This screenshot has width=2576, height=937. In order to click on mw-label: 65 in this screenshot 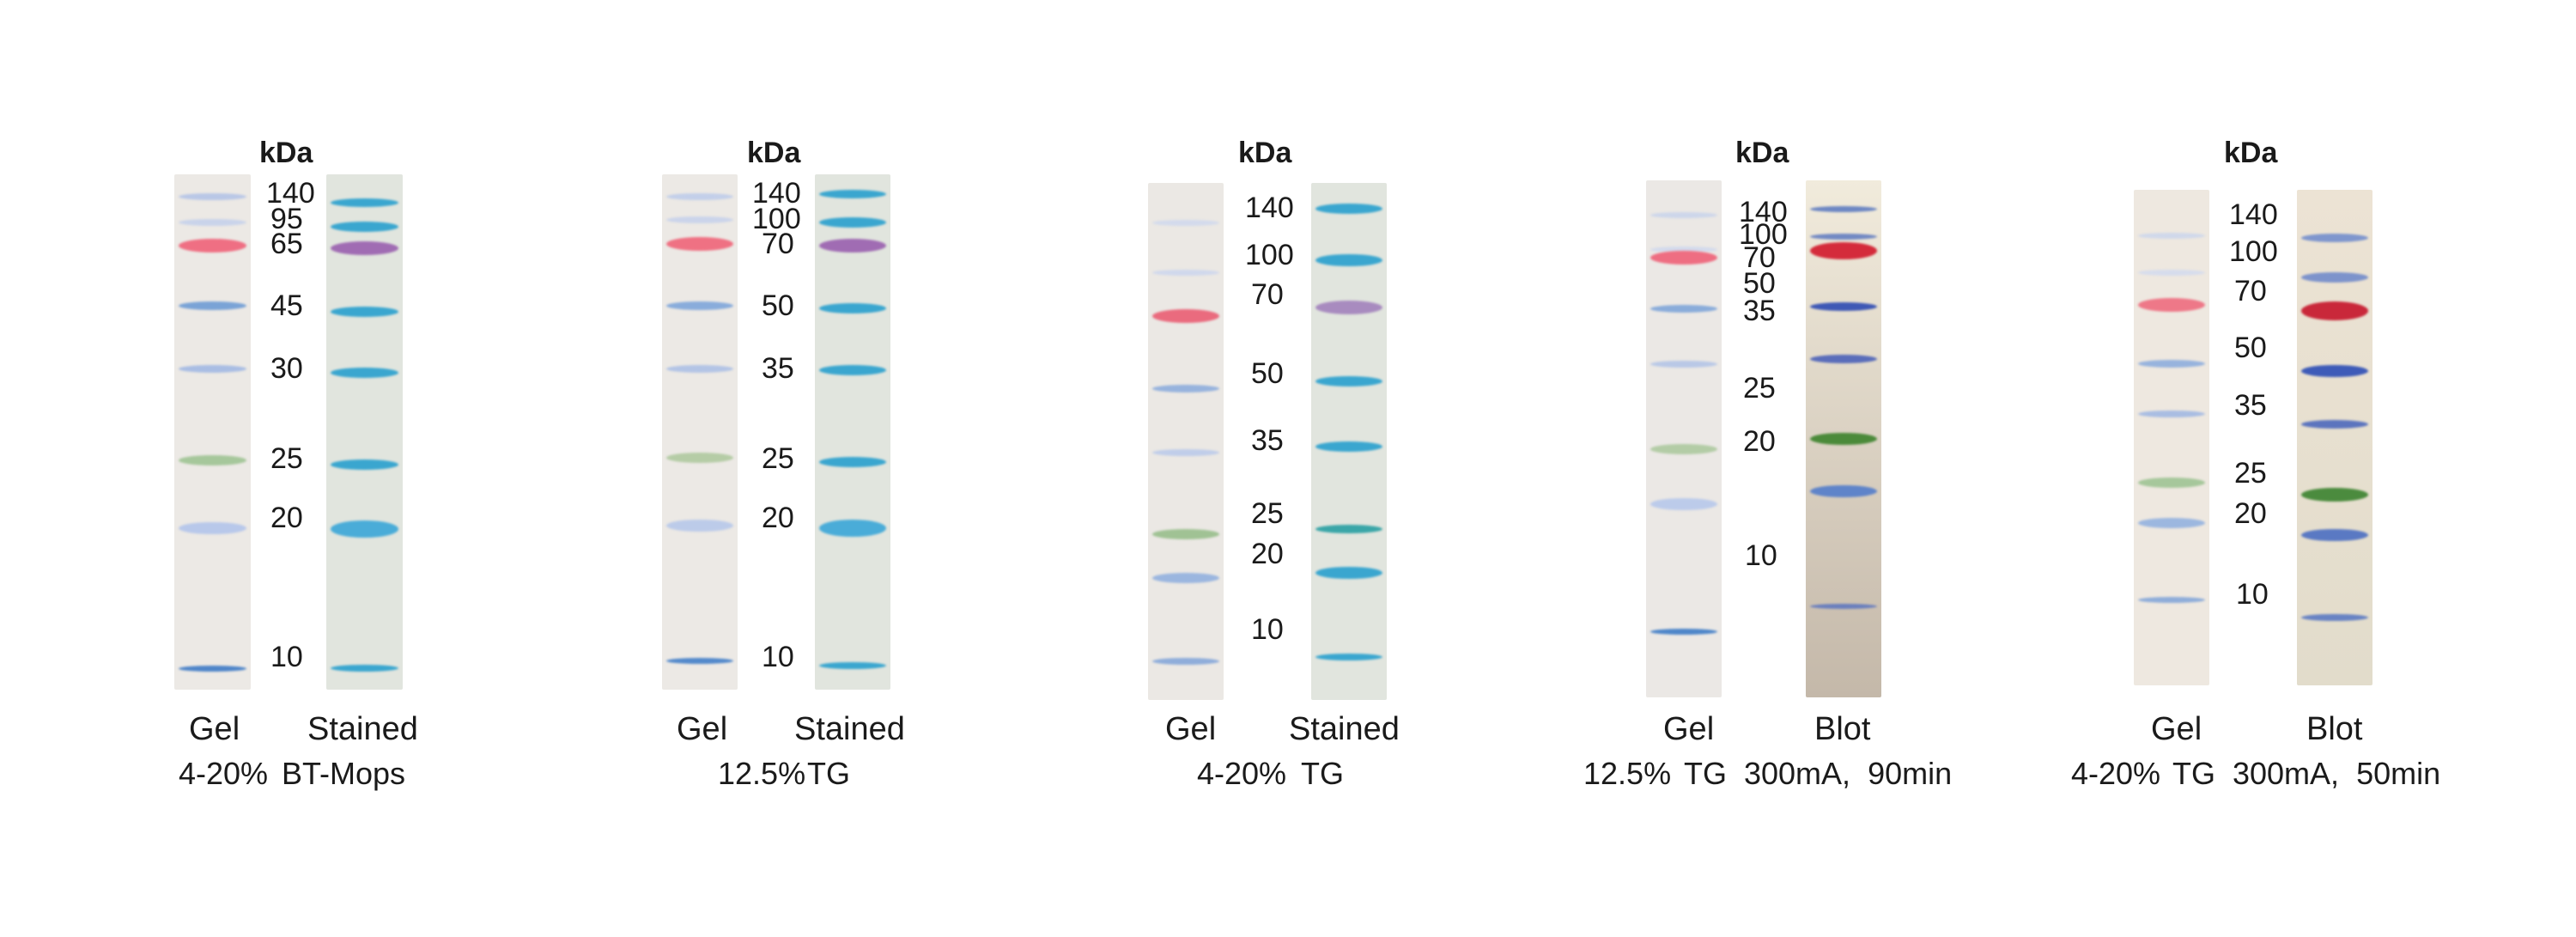, I will do `click(286, 244)`.